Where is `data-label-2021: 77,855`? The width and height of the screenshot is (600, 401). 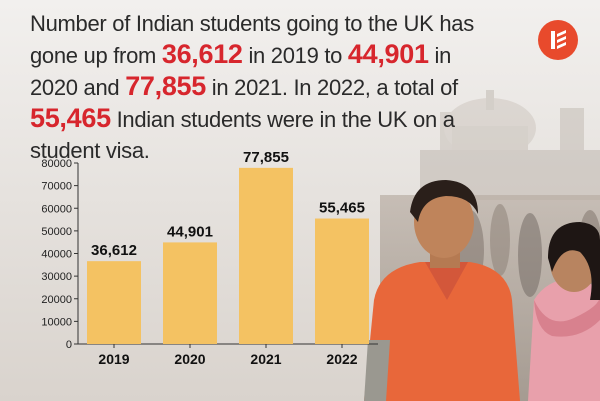 data-label-2021: 77,855 is located at coordinates (266, 157).